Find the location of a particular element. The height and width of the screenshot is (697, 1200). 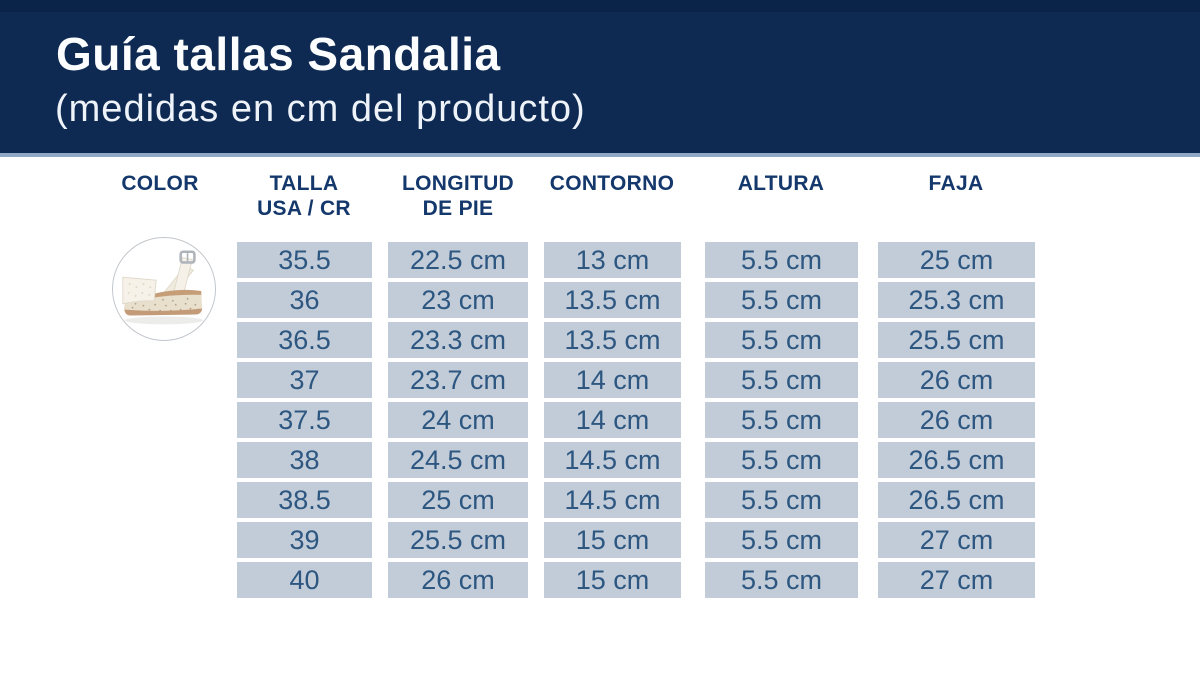

table-cell: 25.3 cm is located at coordinates (956, 300).